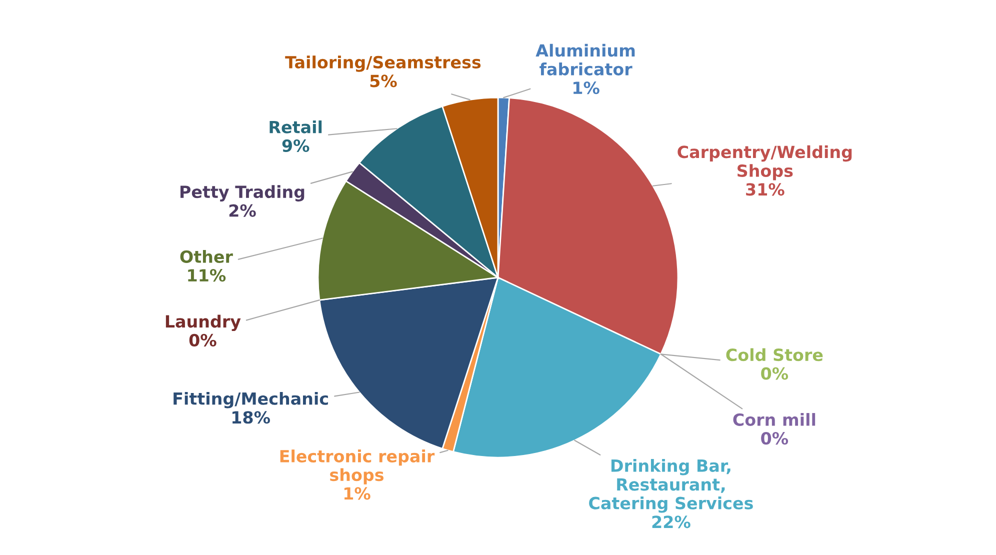 The height and width of the screenshot is (555, 996). What do you see at coordinates (206, 256) in the screenshot?
I see `slice-label: Other` at bounding box center [206, 256].